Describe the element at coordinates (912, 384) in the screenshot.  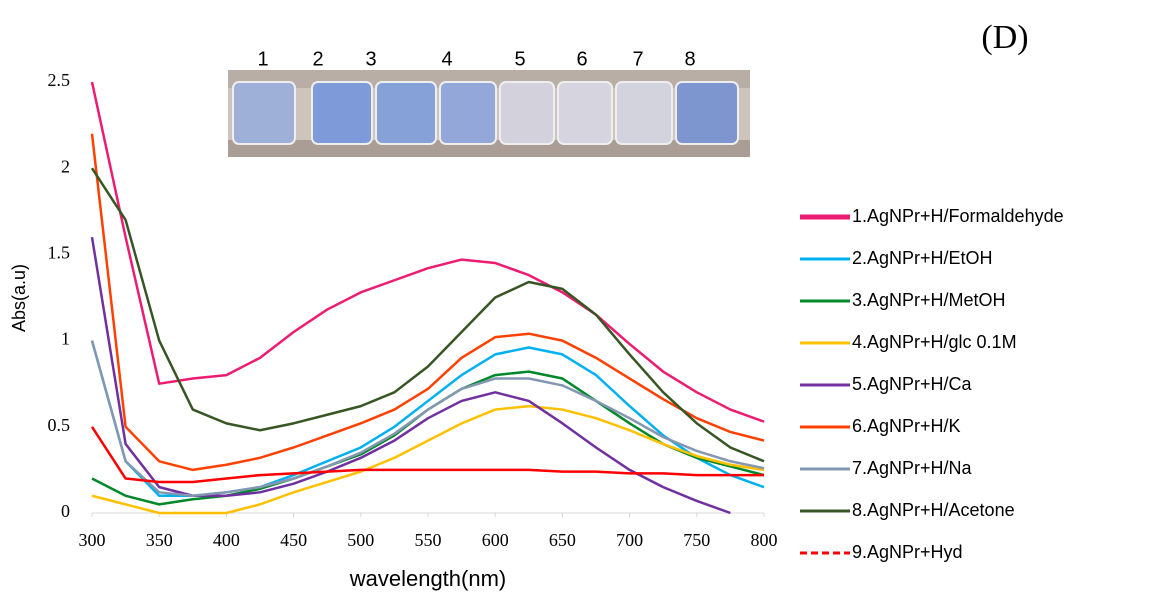
I see `legend-label: 5.AgNPr+H/Ca` at that location.